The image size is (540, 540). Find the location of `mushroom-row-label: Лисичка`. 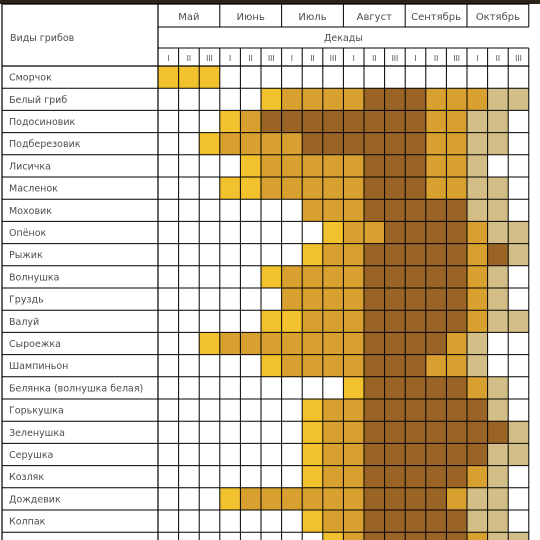

mushroom-row-label: Лисичка is located at coordinates (30, 166).